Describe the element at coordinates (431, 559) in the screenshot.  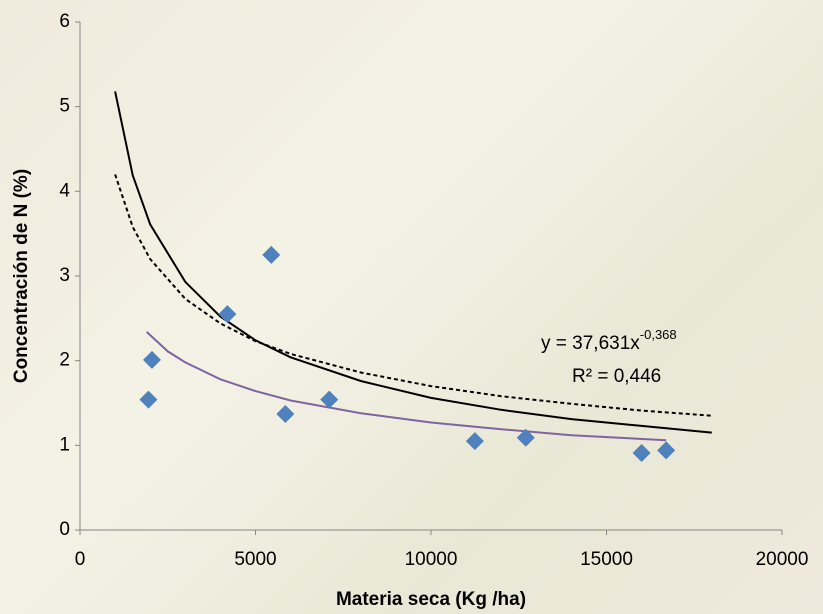
I see `x-tick-label: 10000` at that location.